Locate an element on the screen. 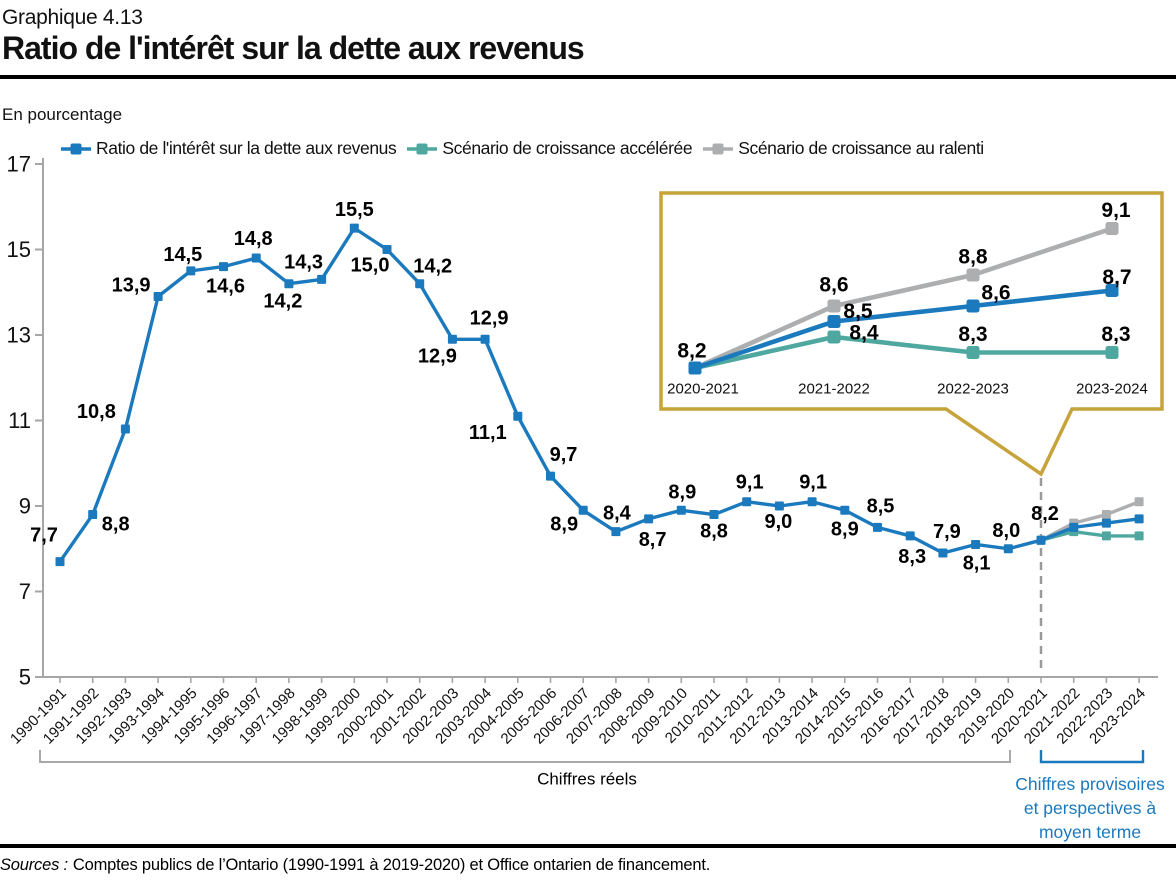 Image resolution: width=1176 pixels, height=888 pixels. legend-label: Scénario de croissance au ralenti is located at coordinates (861, 148).